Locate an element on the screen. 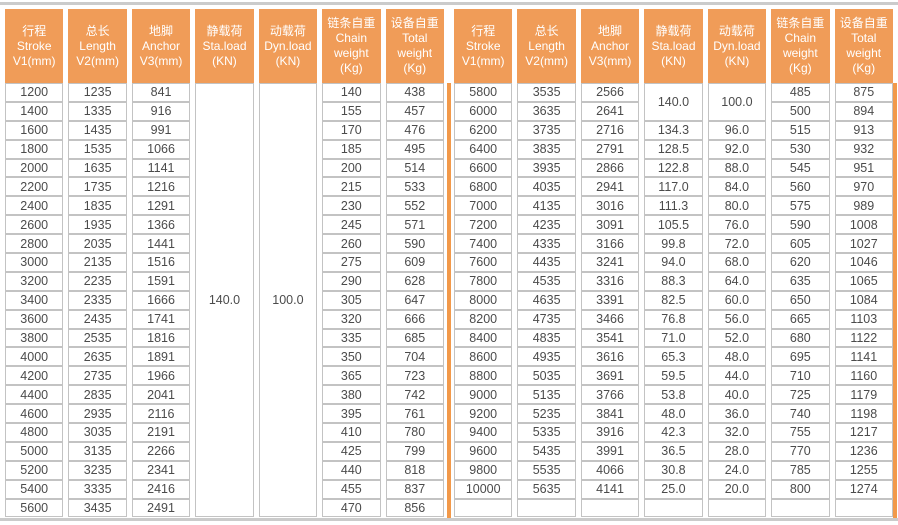 The height and width of the screenshot is (525, 898). table-cell: 7000 is located at coordinates (483, 206).